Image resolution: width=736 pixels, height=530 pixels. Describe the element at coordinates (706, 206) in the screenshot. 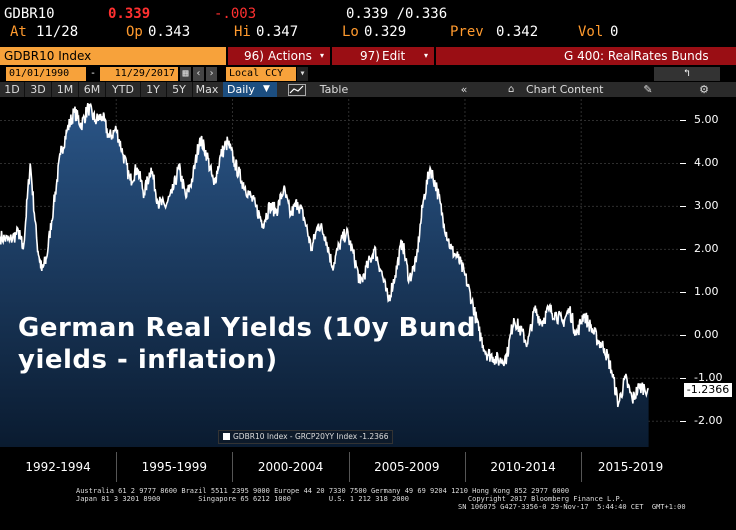

I see `y-tick-label: 3.00` at that location.